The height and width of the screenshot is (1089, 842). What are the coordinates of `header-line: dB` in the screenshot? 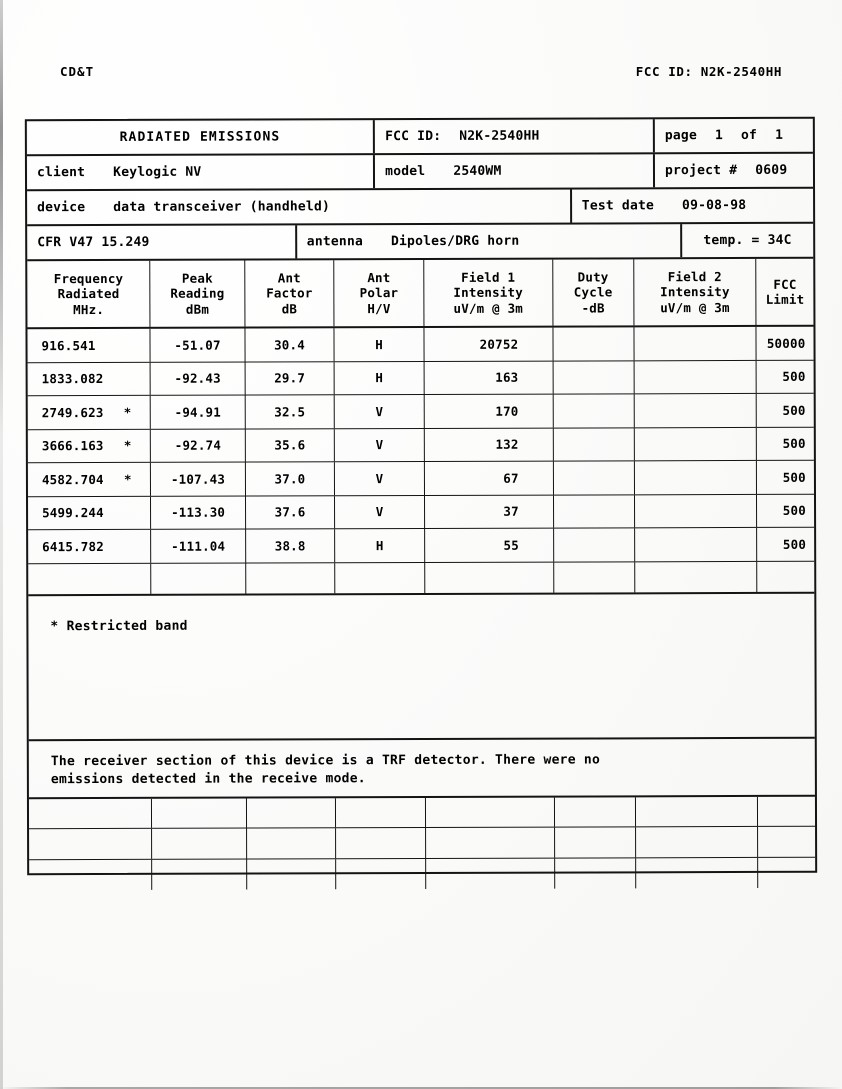 It's located at (289, 309).